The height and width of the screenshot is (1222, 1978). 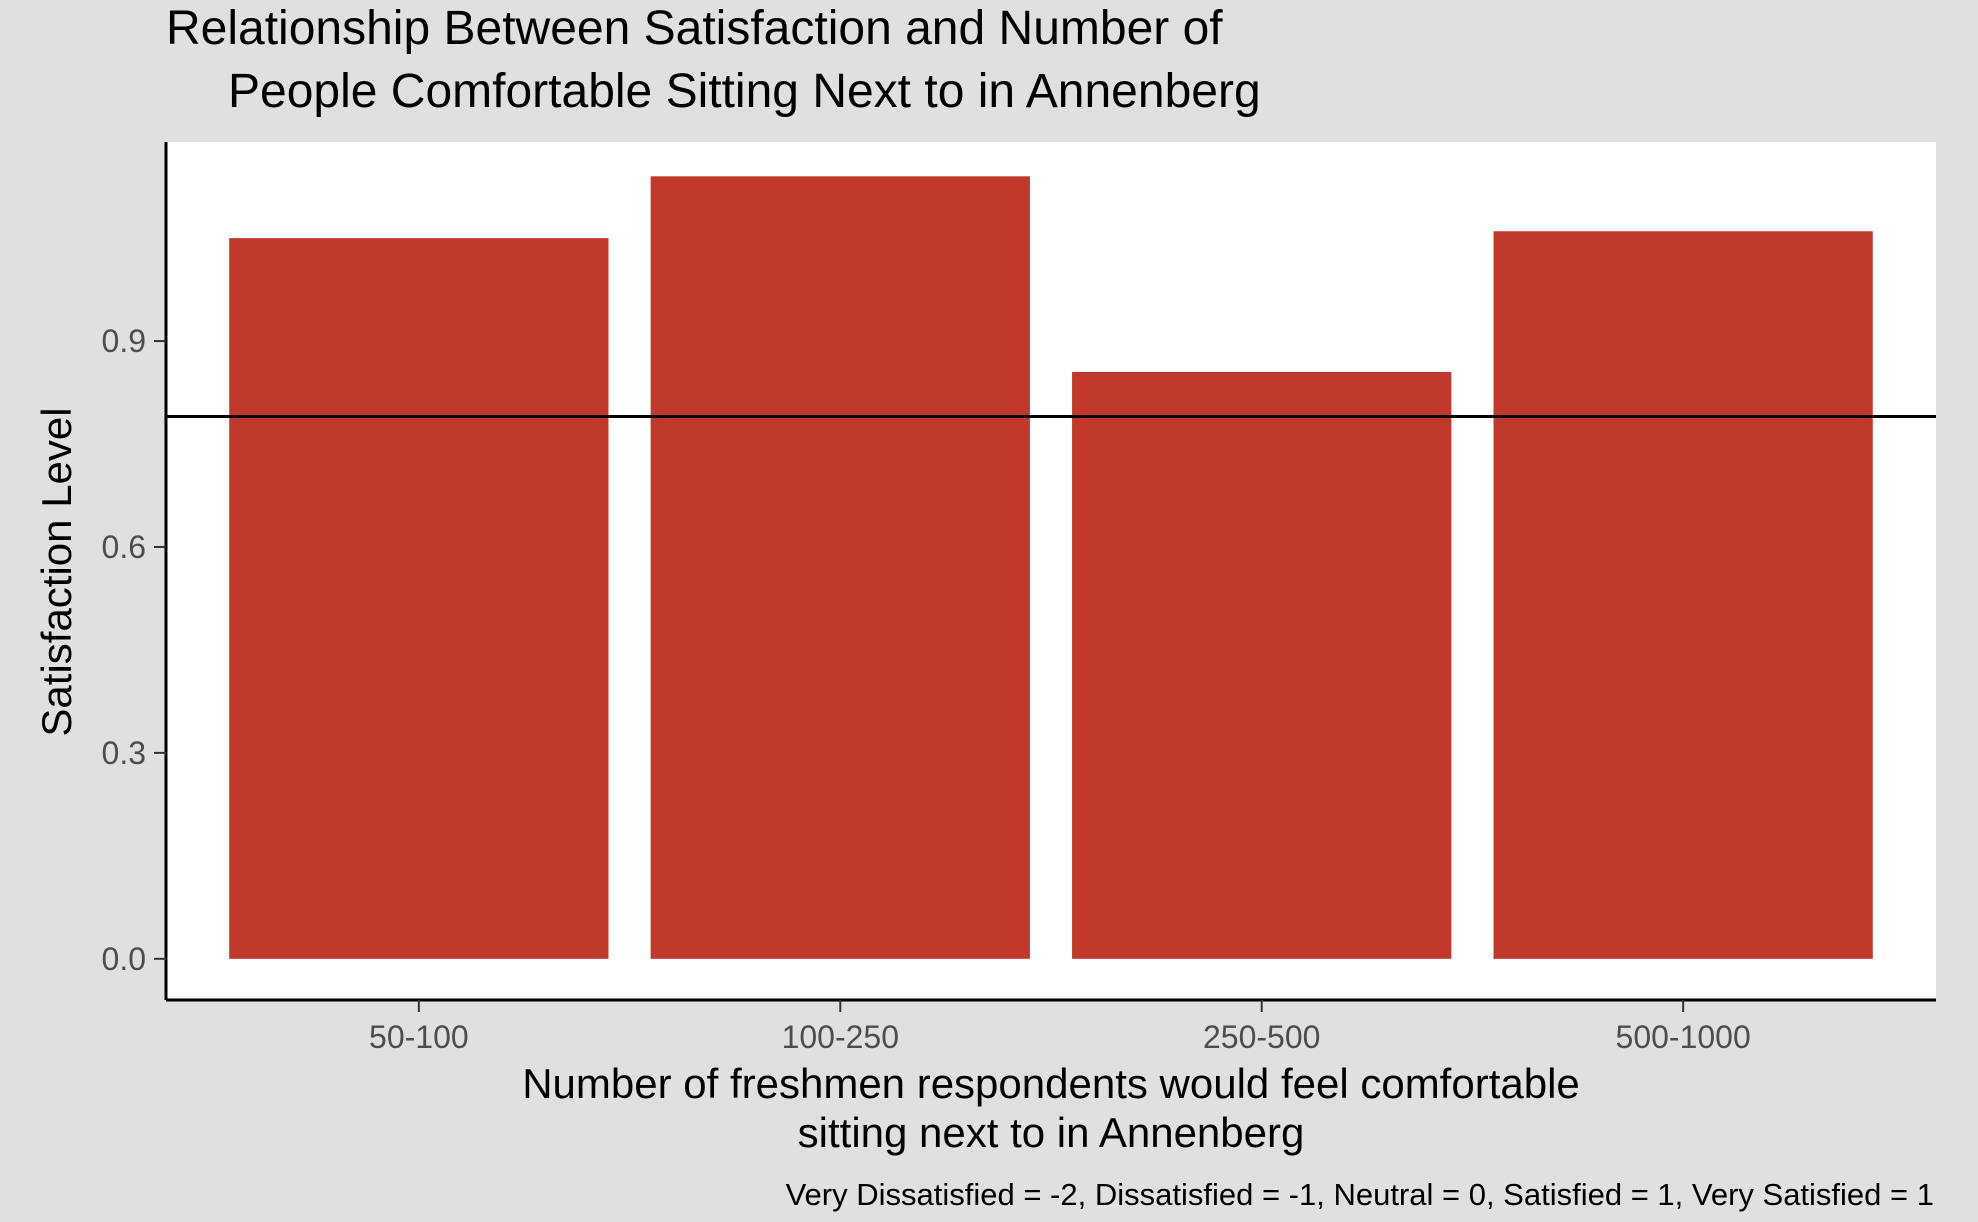 What do you see at coordinates (1683, 1037) in the screenshot?
I see `x-tick-label: 500-1000` at bounding box center [1683, 1037].